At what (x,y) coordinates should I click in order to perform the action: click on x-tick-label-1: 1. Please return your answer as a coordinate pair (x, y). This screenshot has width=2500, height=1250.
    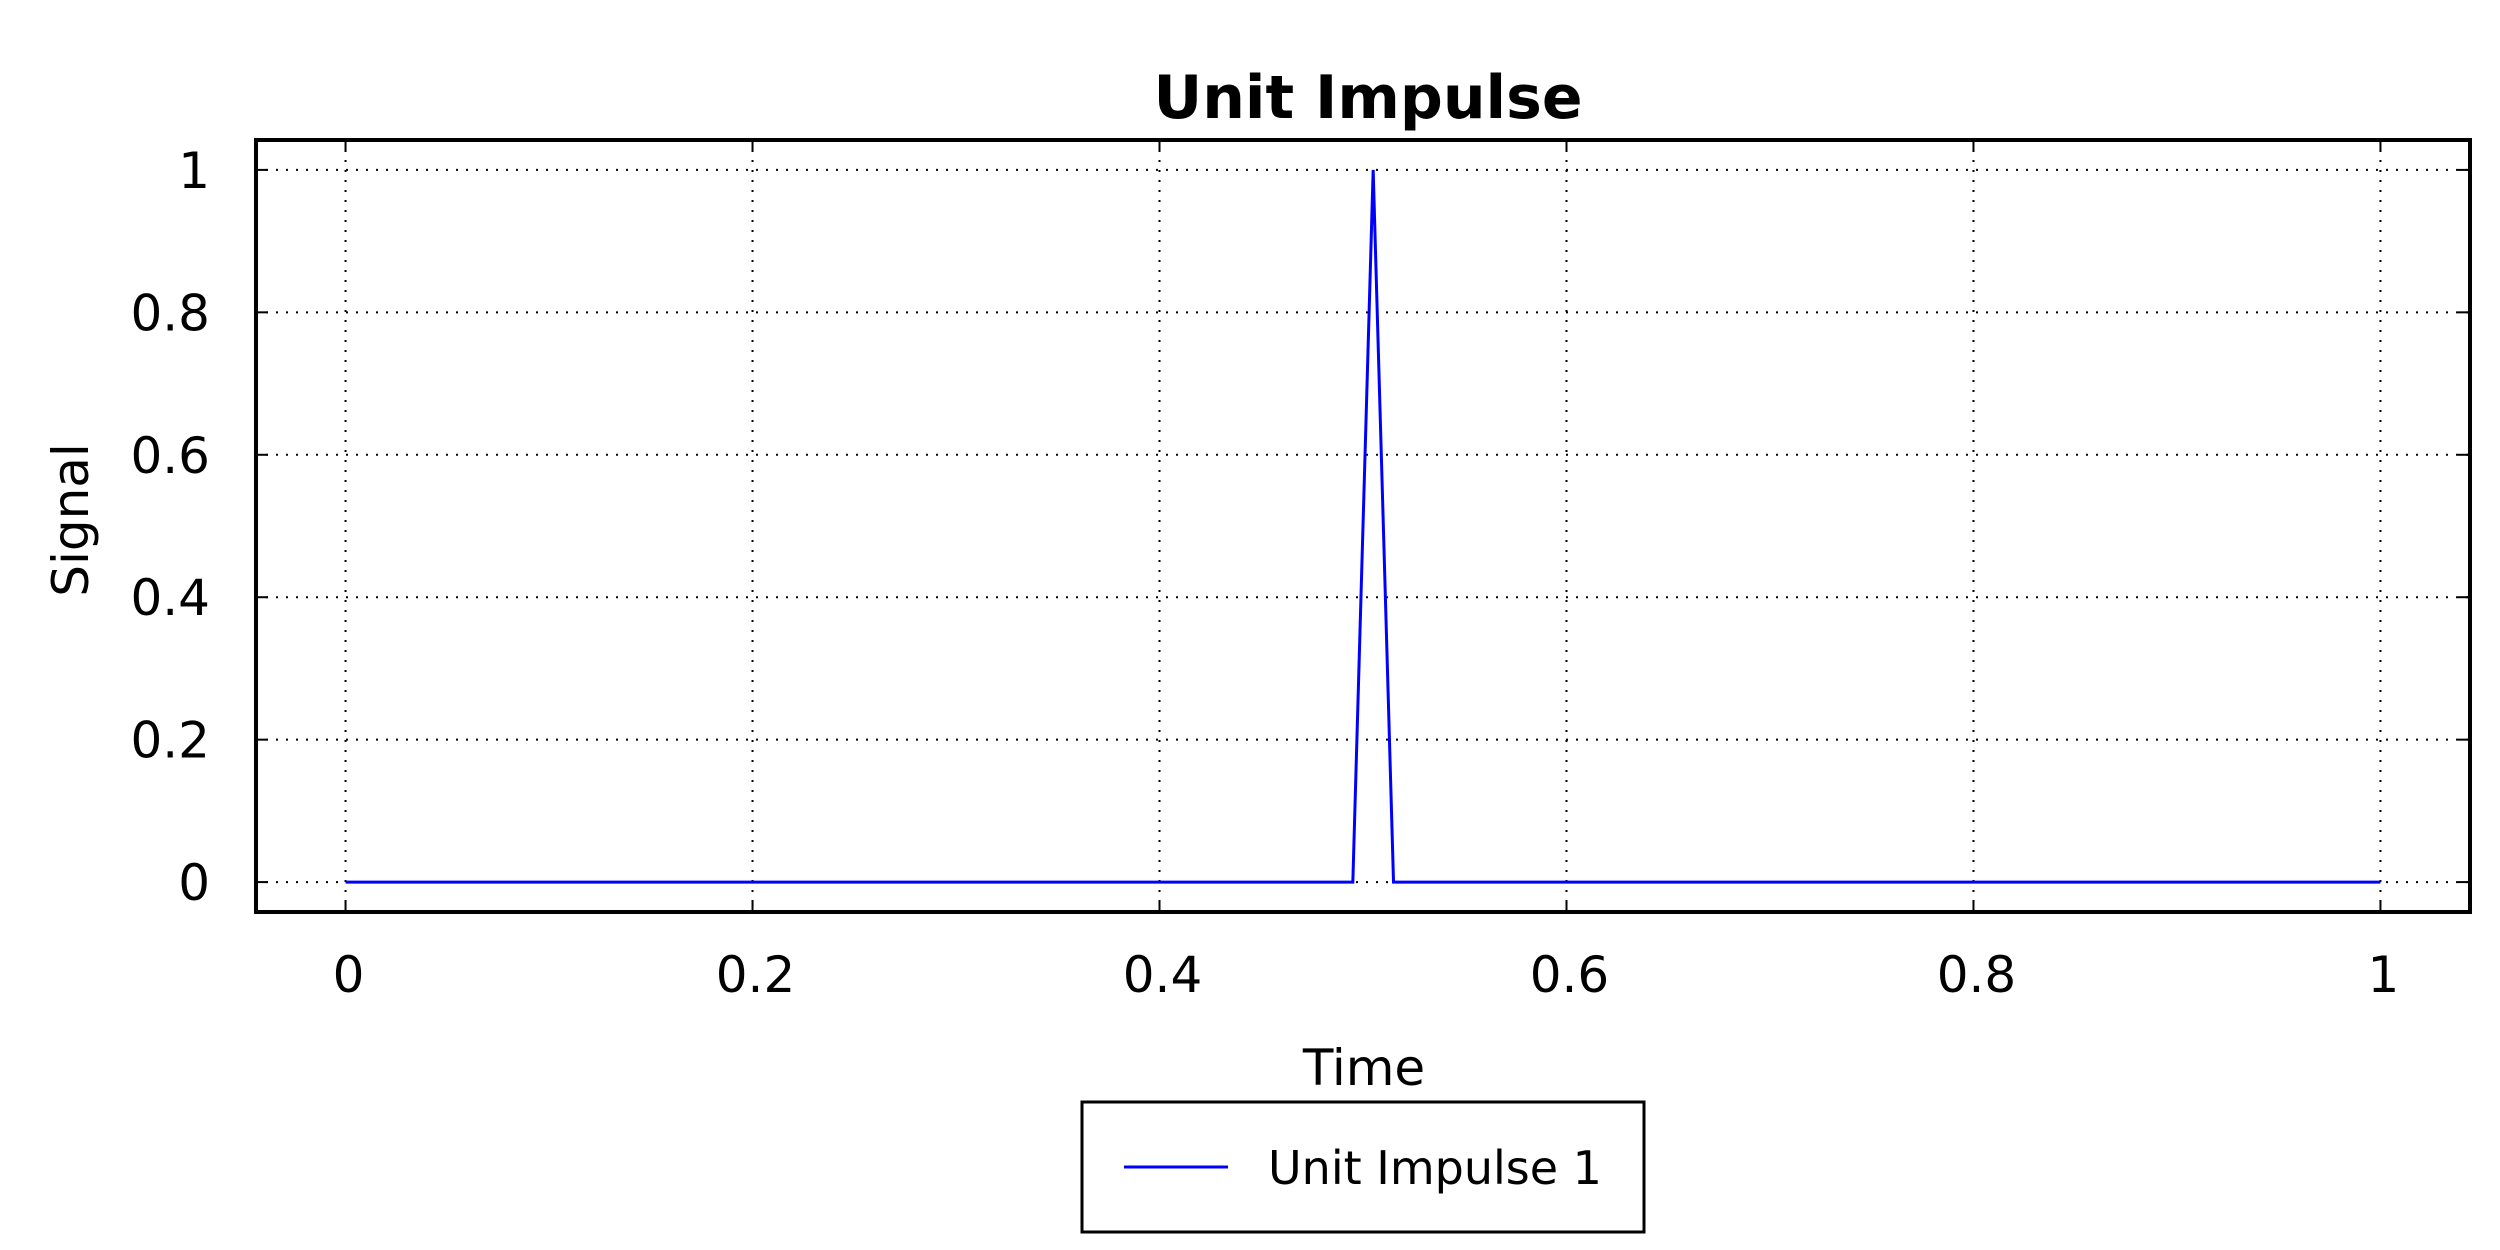
    Looking at the image, I should click on (2384, 975).